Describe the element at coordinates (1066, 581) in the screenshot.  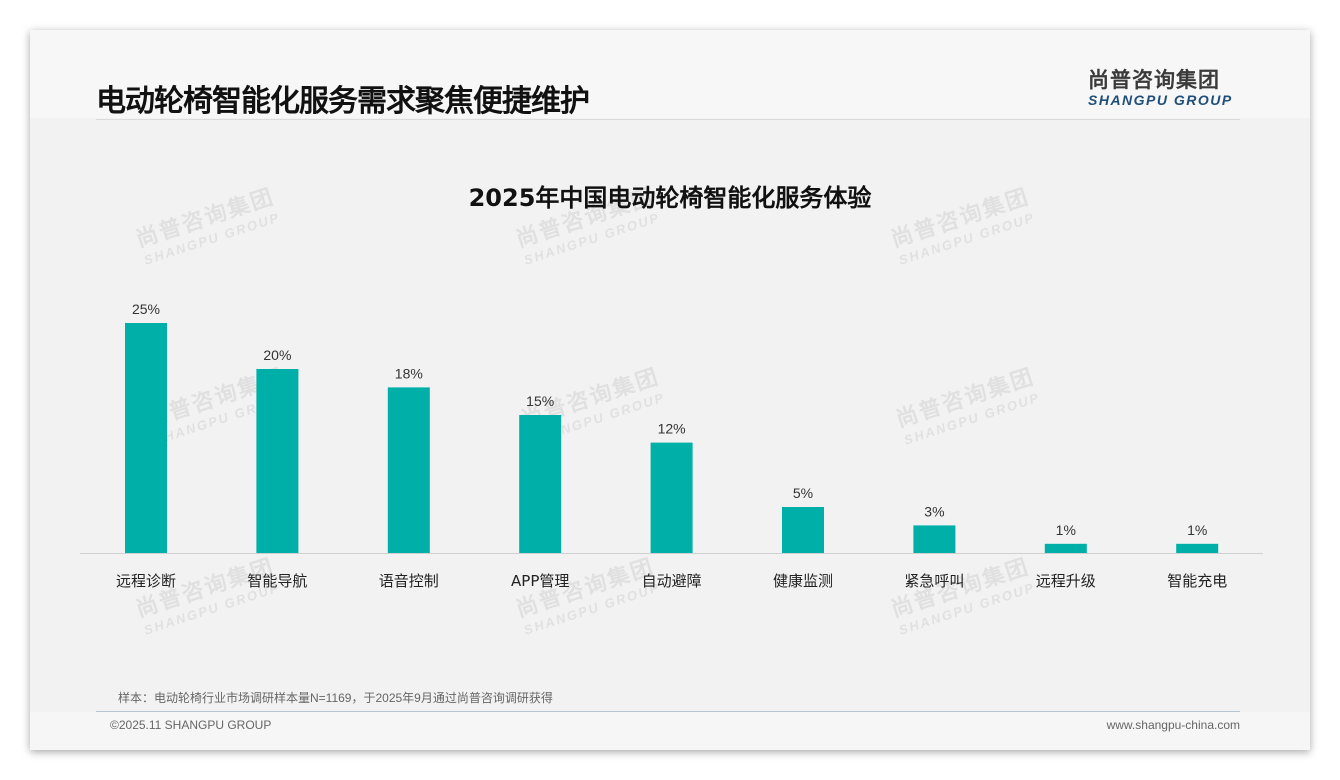
I see `category-label: 远程升级` at that location.